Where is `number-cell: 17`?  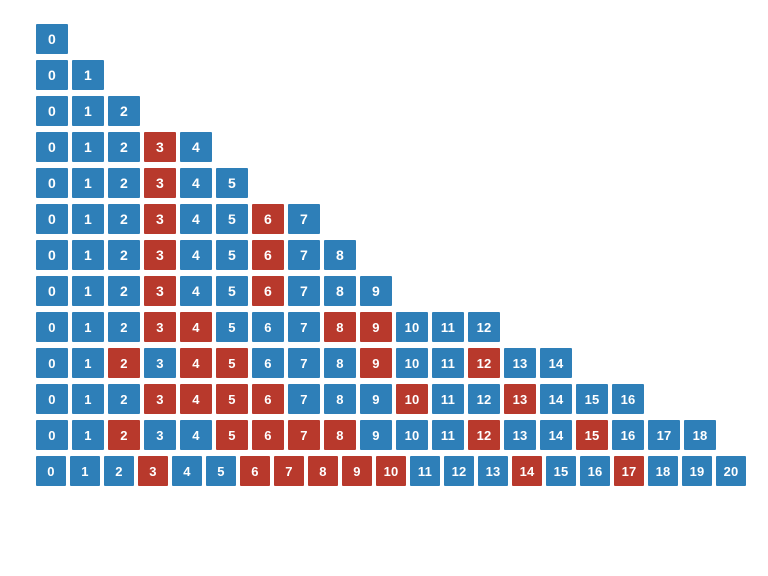
number-cell: 17 is located at coordinates (664, 435).